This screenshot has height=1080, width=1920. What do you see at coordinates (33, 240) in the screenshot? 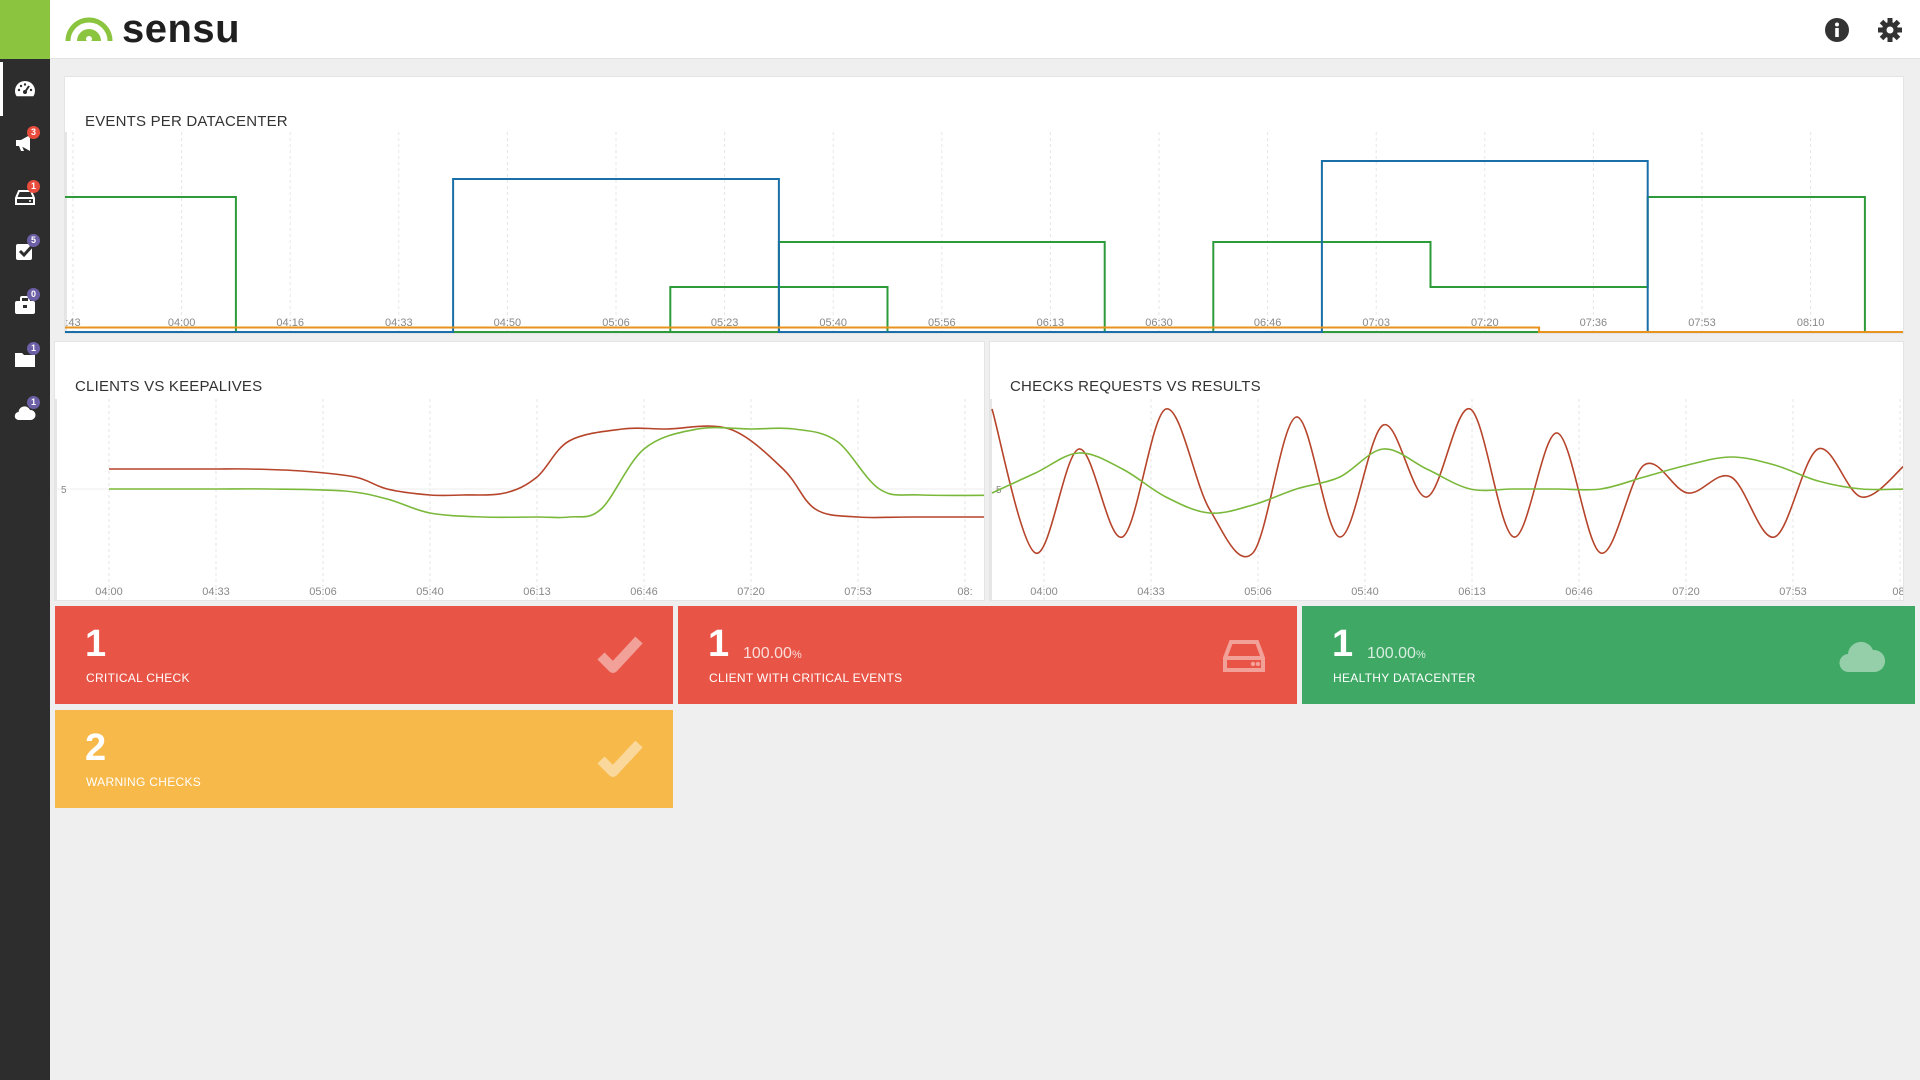
I see `checks-badge: 5` at bounding box center [33, 240].